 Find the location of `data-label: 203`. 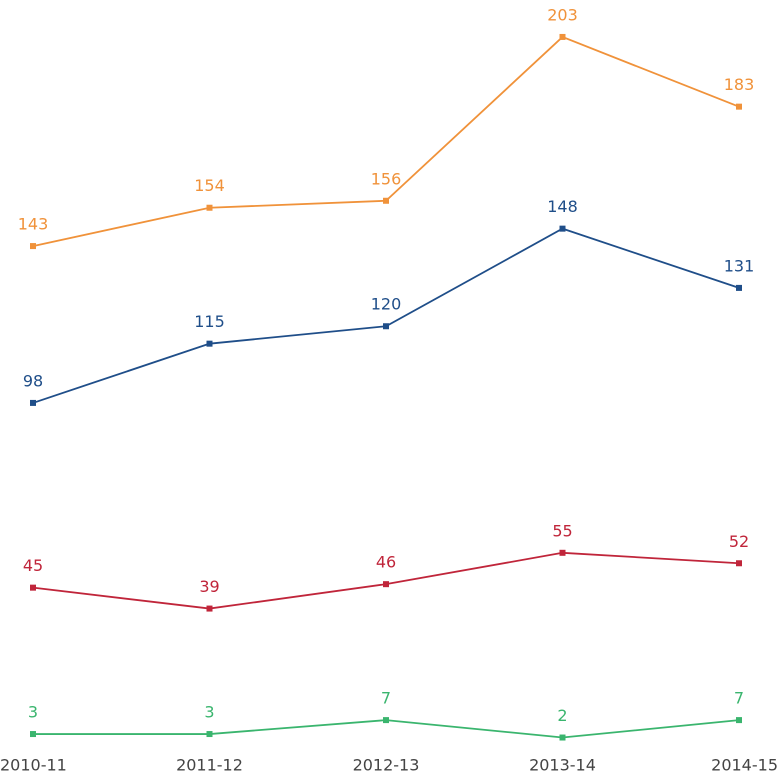

data-label: 203 is located at coordinates (562, 14).